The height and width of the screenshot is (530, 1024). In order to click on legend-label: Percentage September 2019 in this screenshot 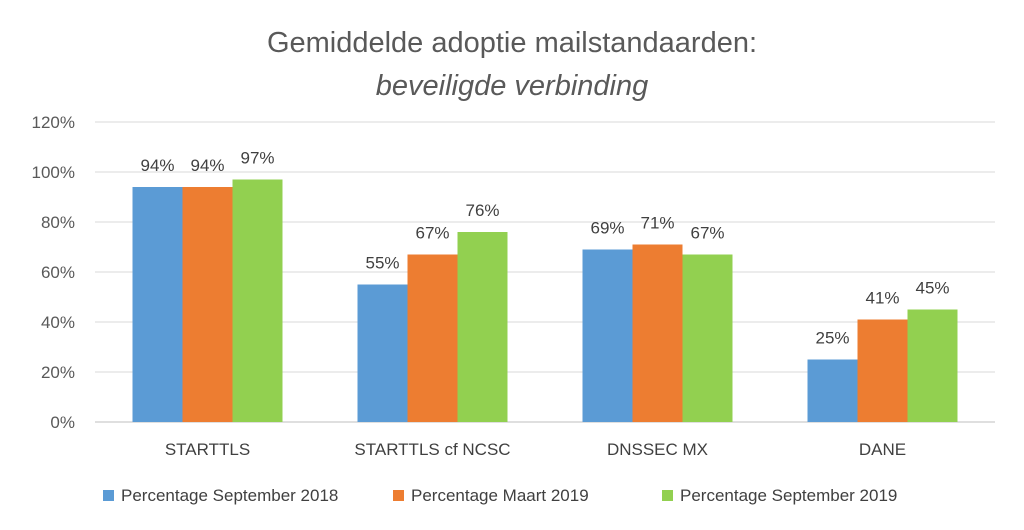, I will do `click(788, 495)`.